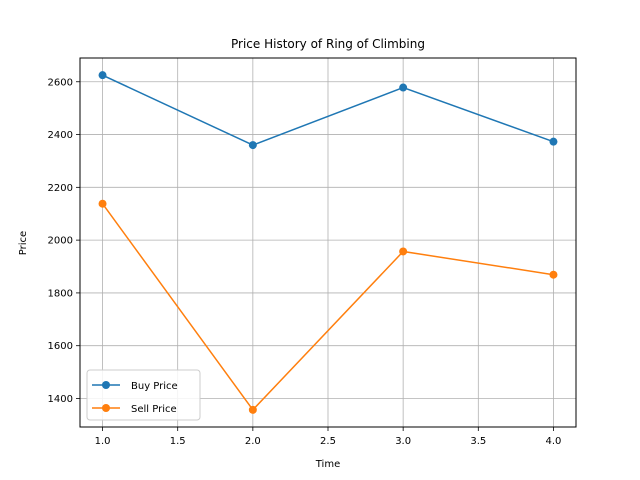 This screenshot has height=480, width=640. Describe the element at coordinates (143, 395) in the screenshot. I see `legend: Buy Price Sell Price` at that location.